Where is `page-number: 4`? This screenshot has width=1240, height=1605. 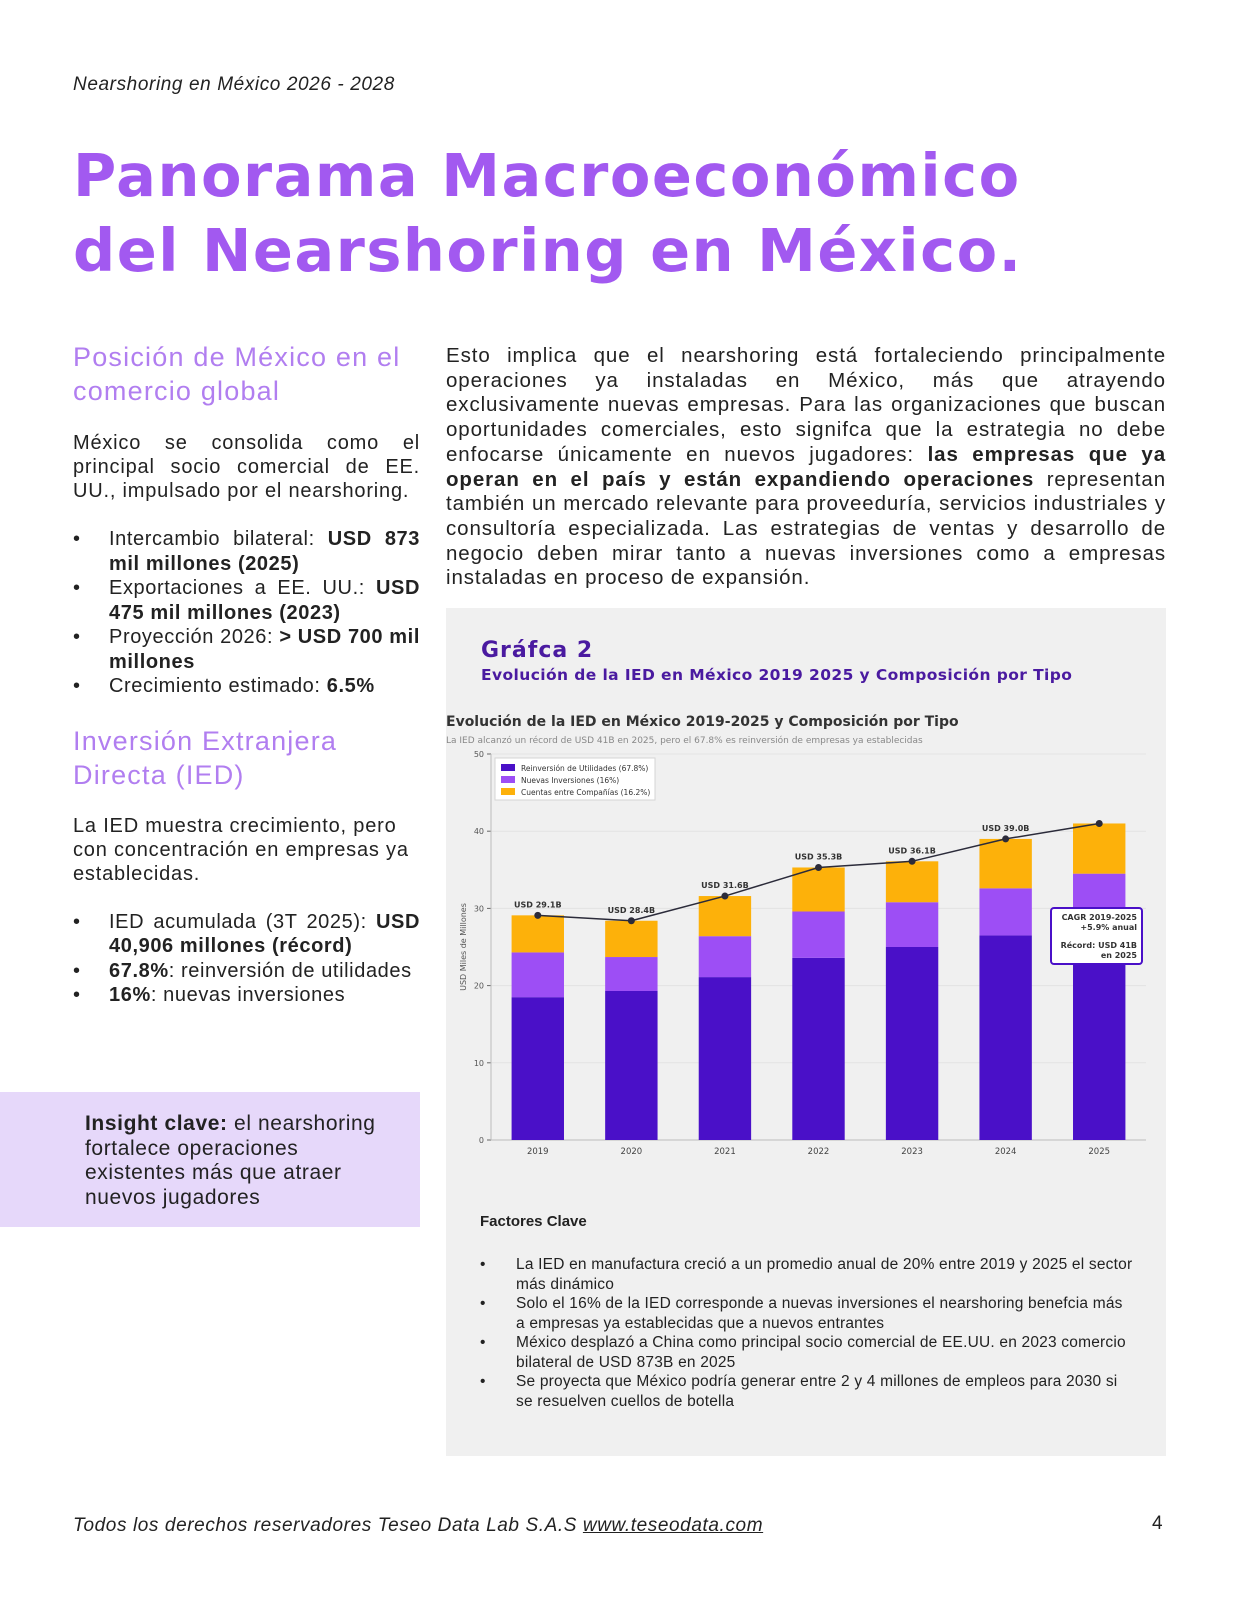 page-number: 4 is located at coordinates (1157, 1523).